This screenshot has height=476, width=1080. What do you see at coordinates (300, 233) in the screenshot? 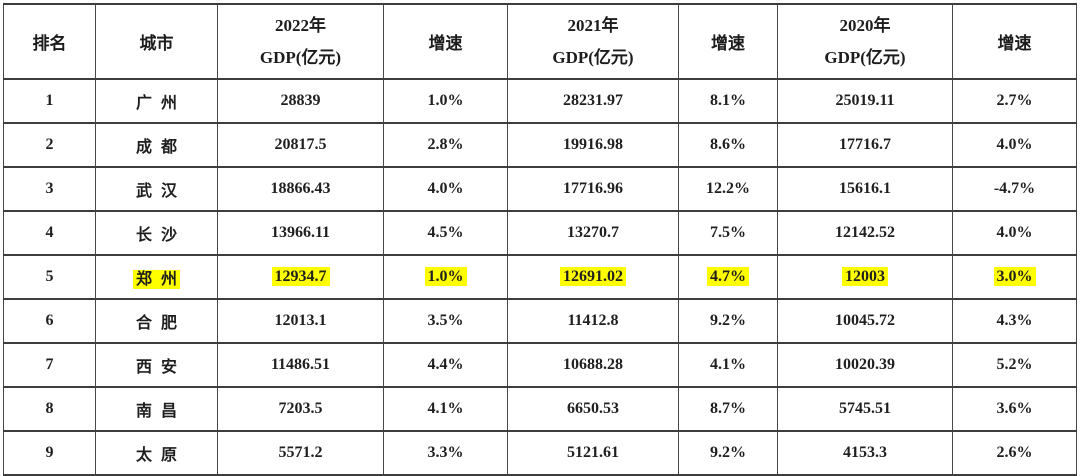
I see `cell-gdp2022: 13966.11` at bounding box center [300, 233].